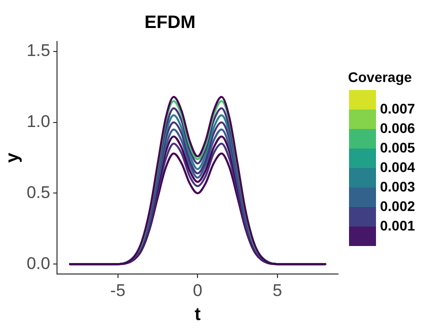 The image size is (423, 328). What do you see at coordinates (12, 157) in the screenshot?
I see `y-axis-title: y` at bounding box center [12, 157].